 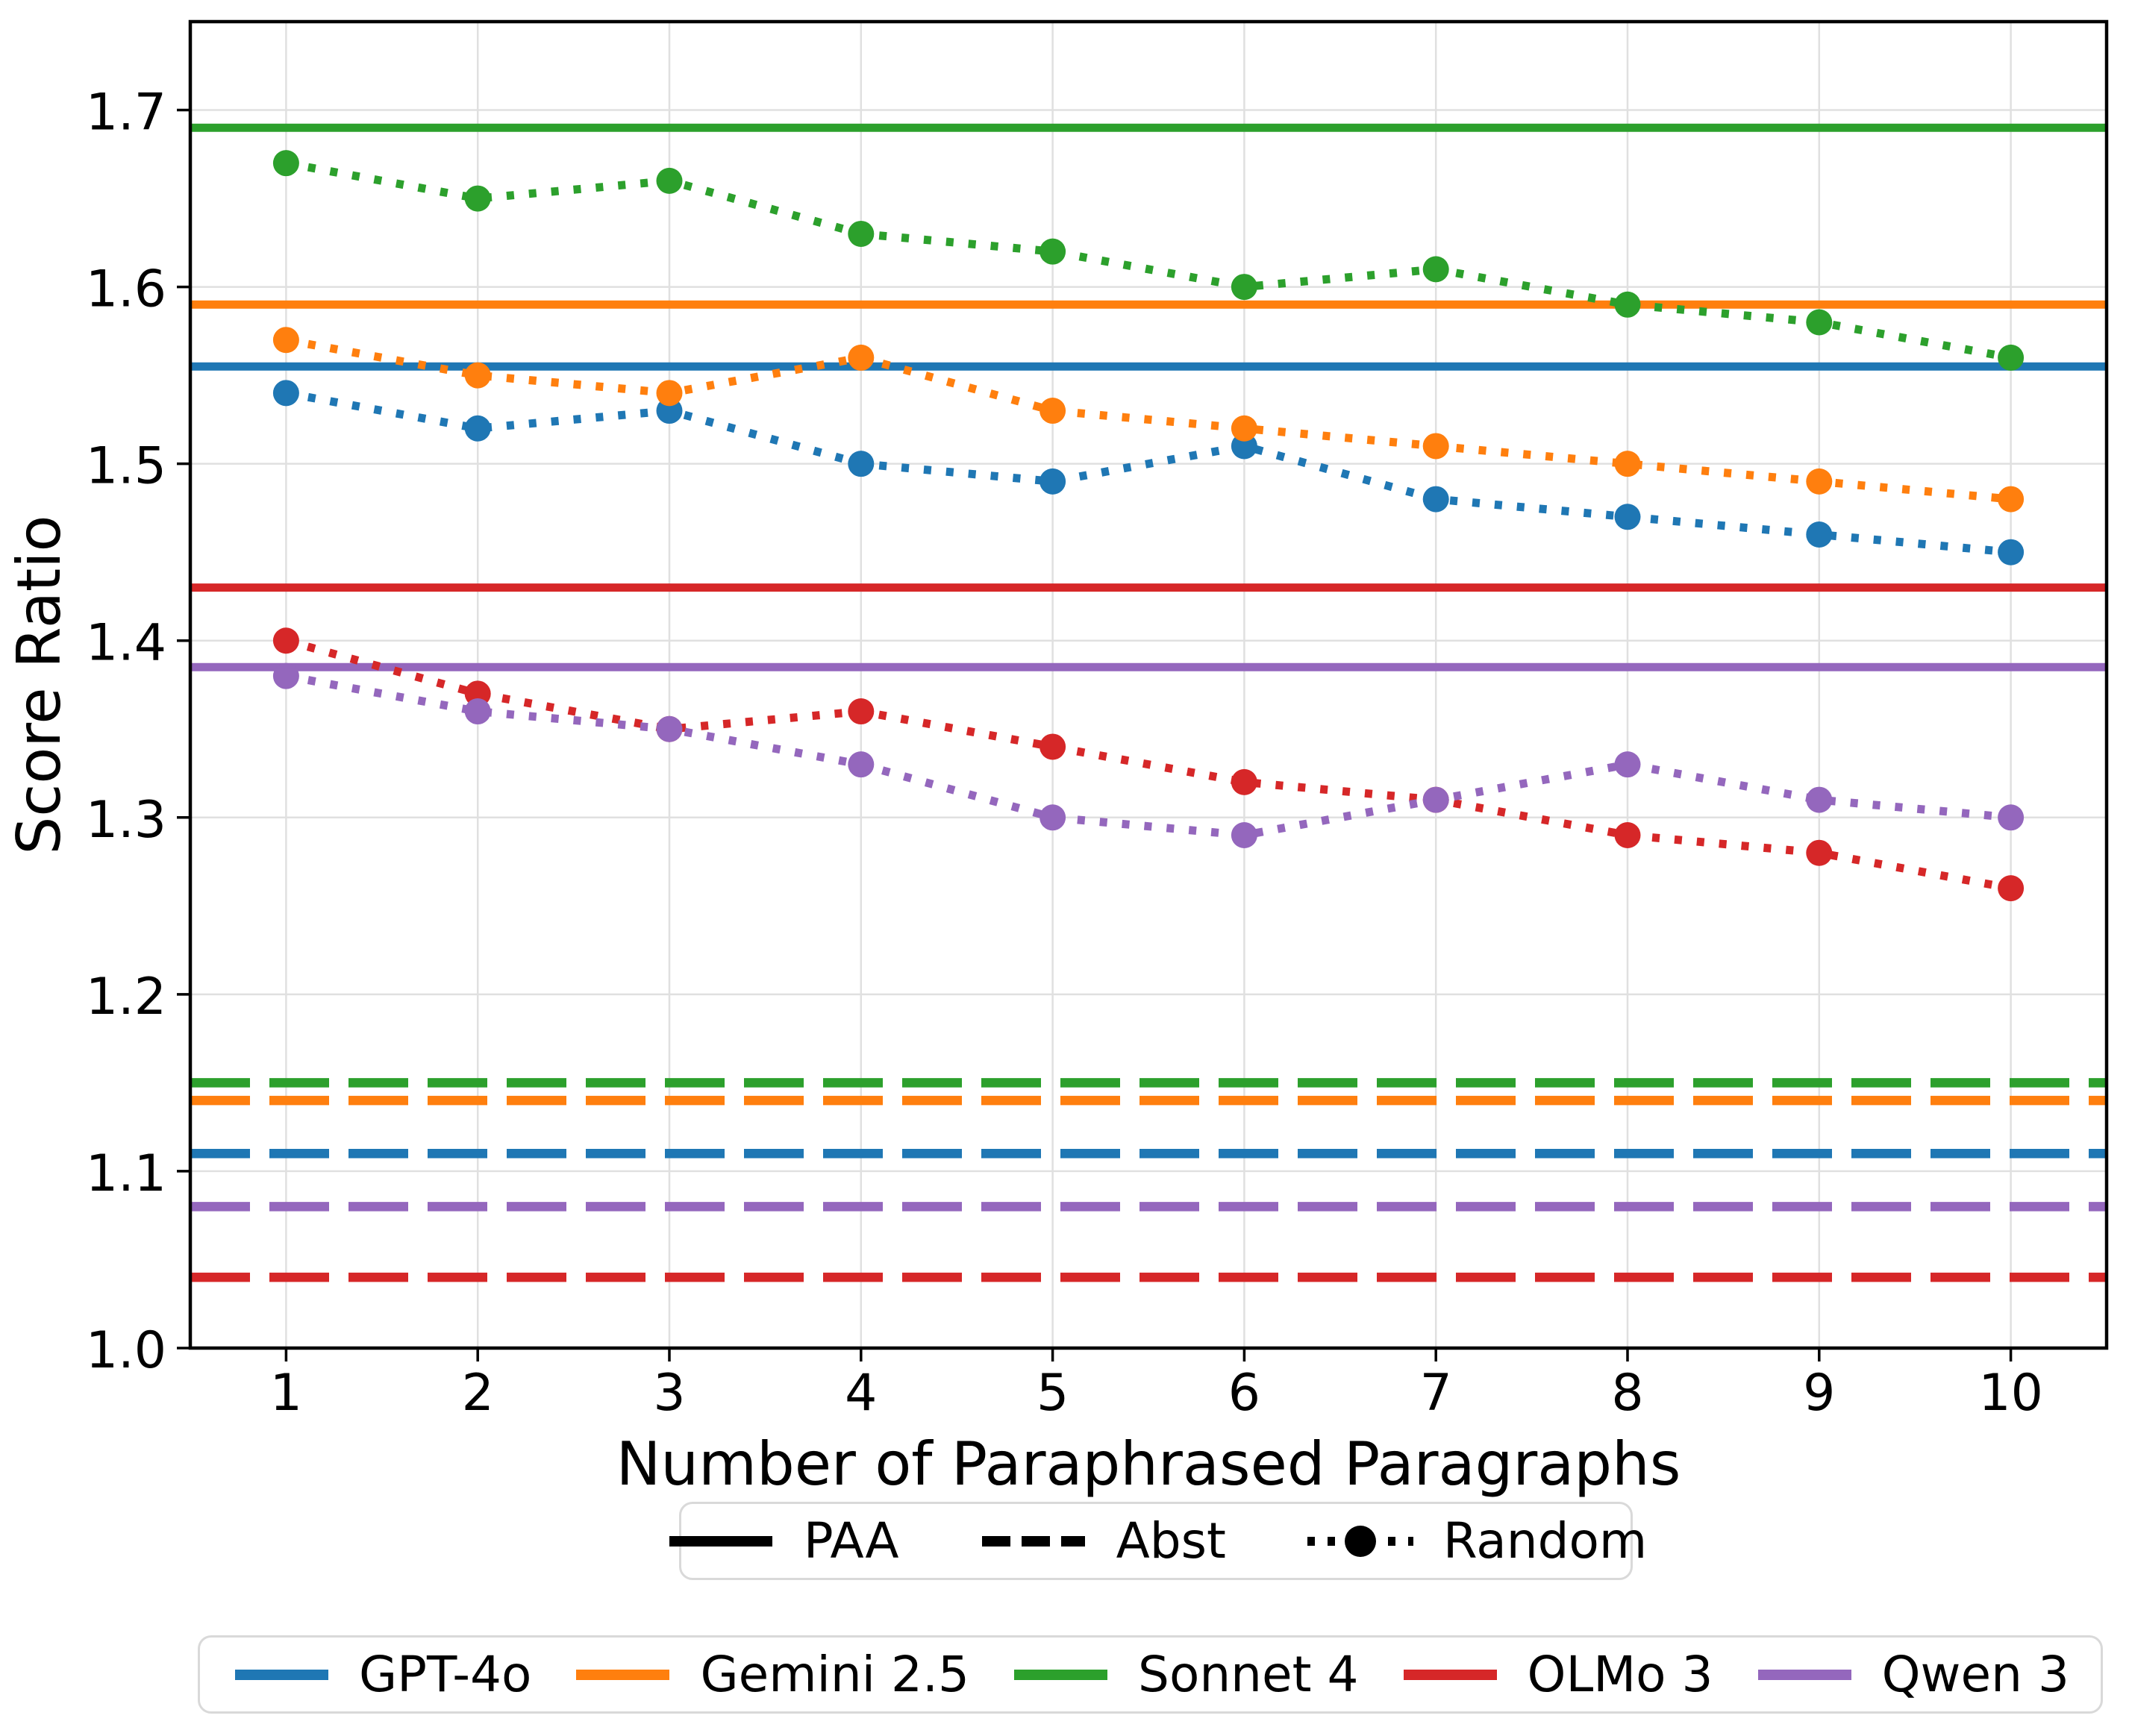 What do you see at coordinates (861, 1394) in the screenshot?
I see `x-tick-label-4: 4` at bounding box center [861, 1394].